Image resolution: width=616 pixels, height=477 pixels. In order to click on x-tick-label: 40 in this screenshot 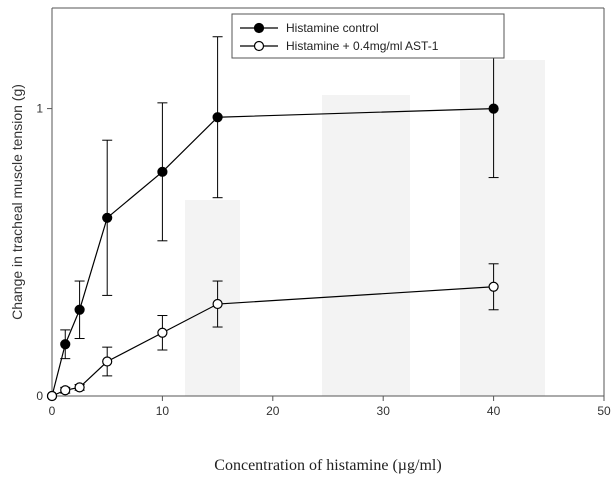, I will do `click(494, 411)`.